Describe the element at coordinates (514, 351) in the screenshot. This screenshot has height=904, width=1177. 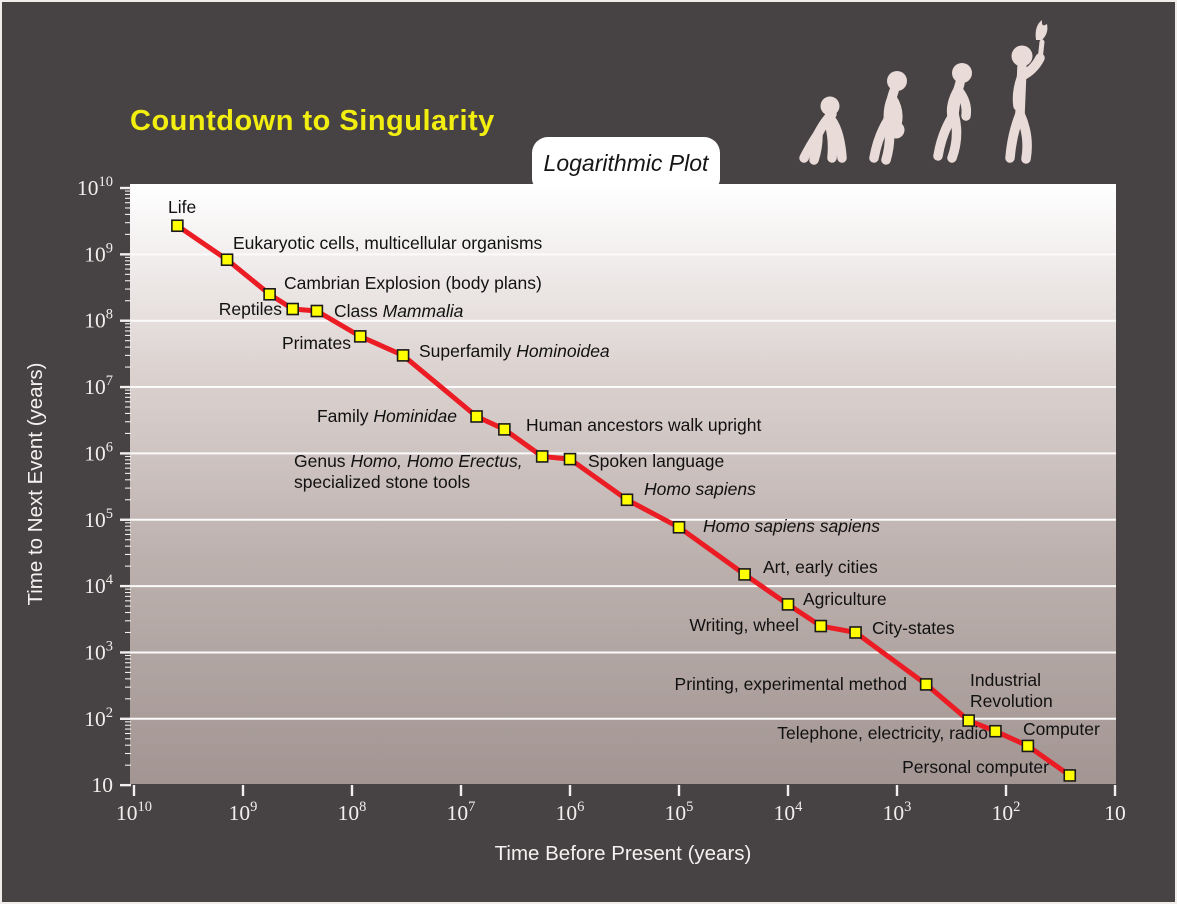
I see `point-label: Superfamily Hominoidea` at that location.